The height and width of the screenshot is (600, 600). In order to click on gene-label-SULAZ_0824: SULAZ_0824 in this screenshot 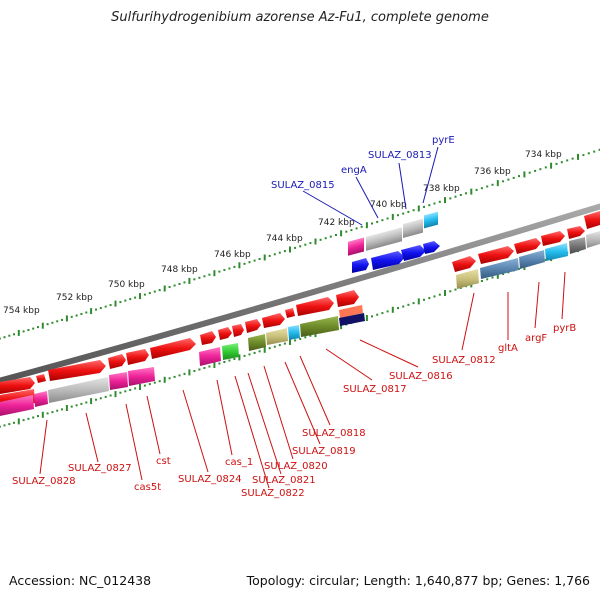, I will do `click(210, 479)`.